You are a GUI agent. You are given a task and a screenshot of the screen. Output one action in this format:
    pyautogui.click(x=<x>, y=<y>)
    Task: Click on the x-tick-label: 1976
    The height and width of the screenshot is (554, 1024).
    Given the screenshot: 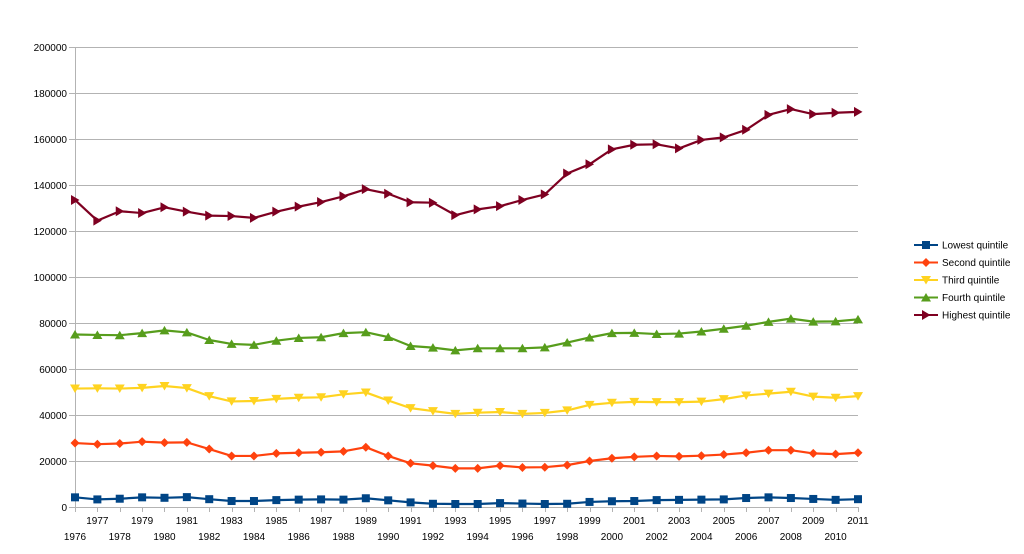 What is the action you would take?
    pyautogui.click(x=75, y=537)
    